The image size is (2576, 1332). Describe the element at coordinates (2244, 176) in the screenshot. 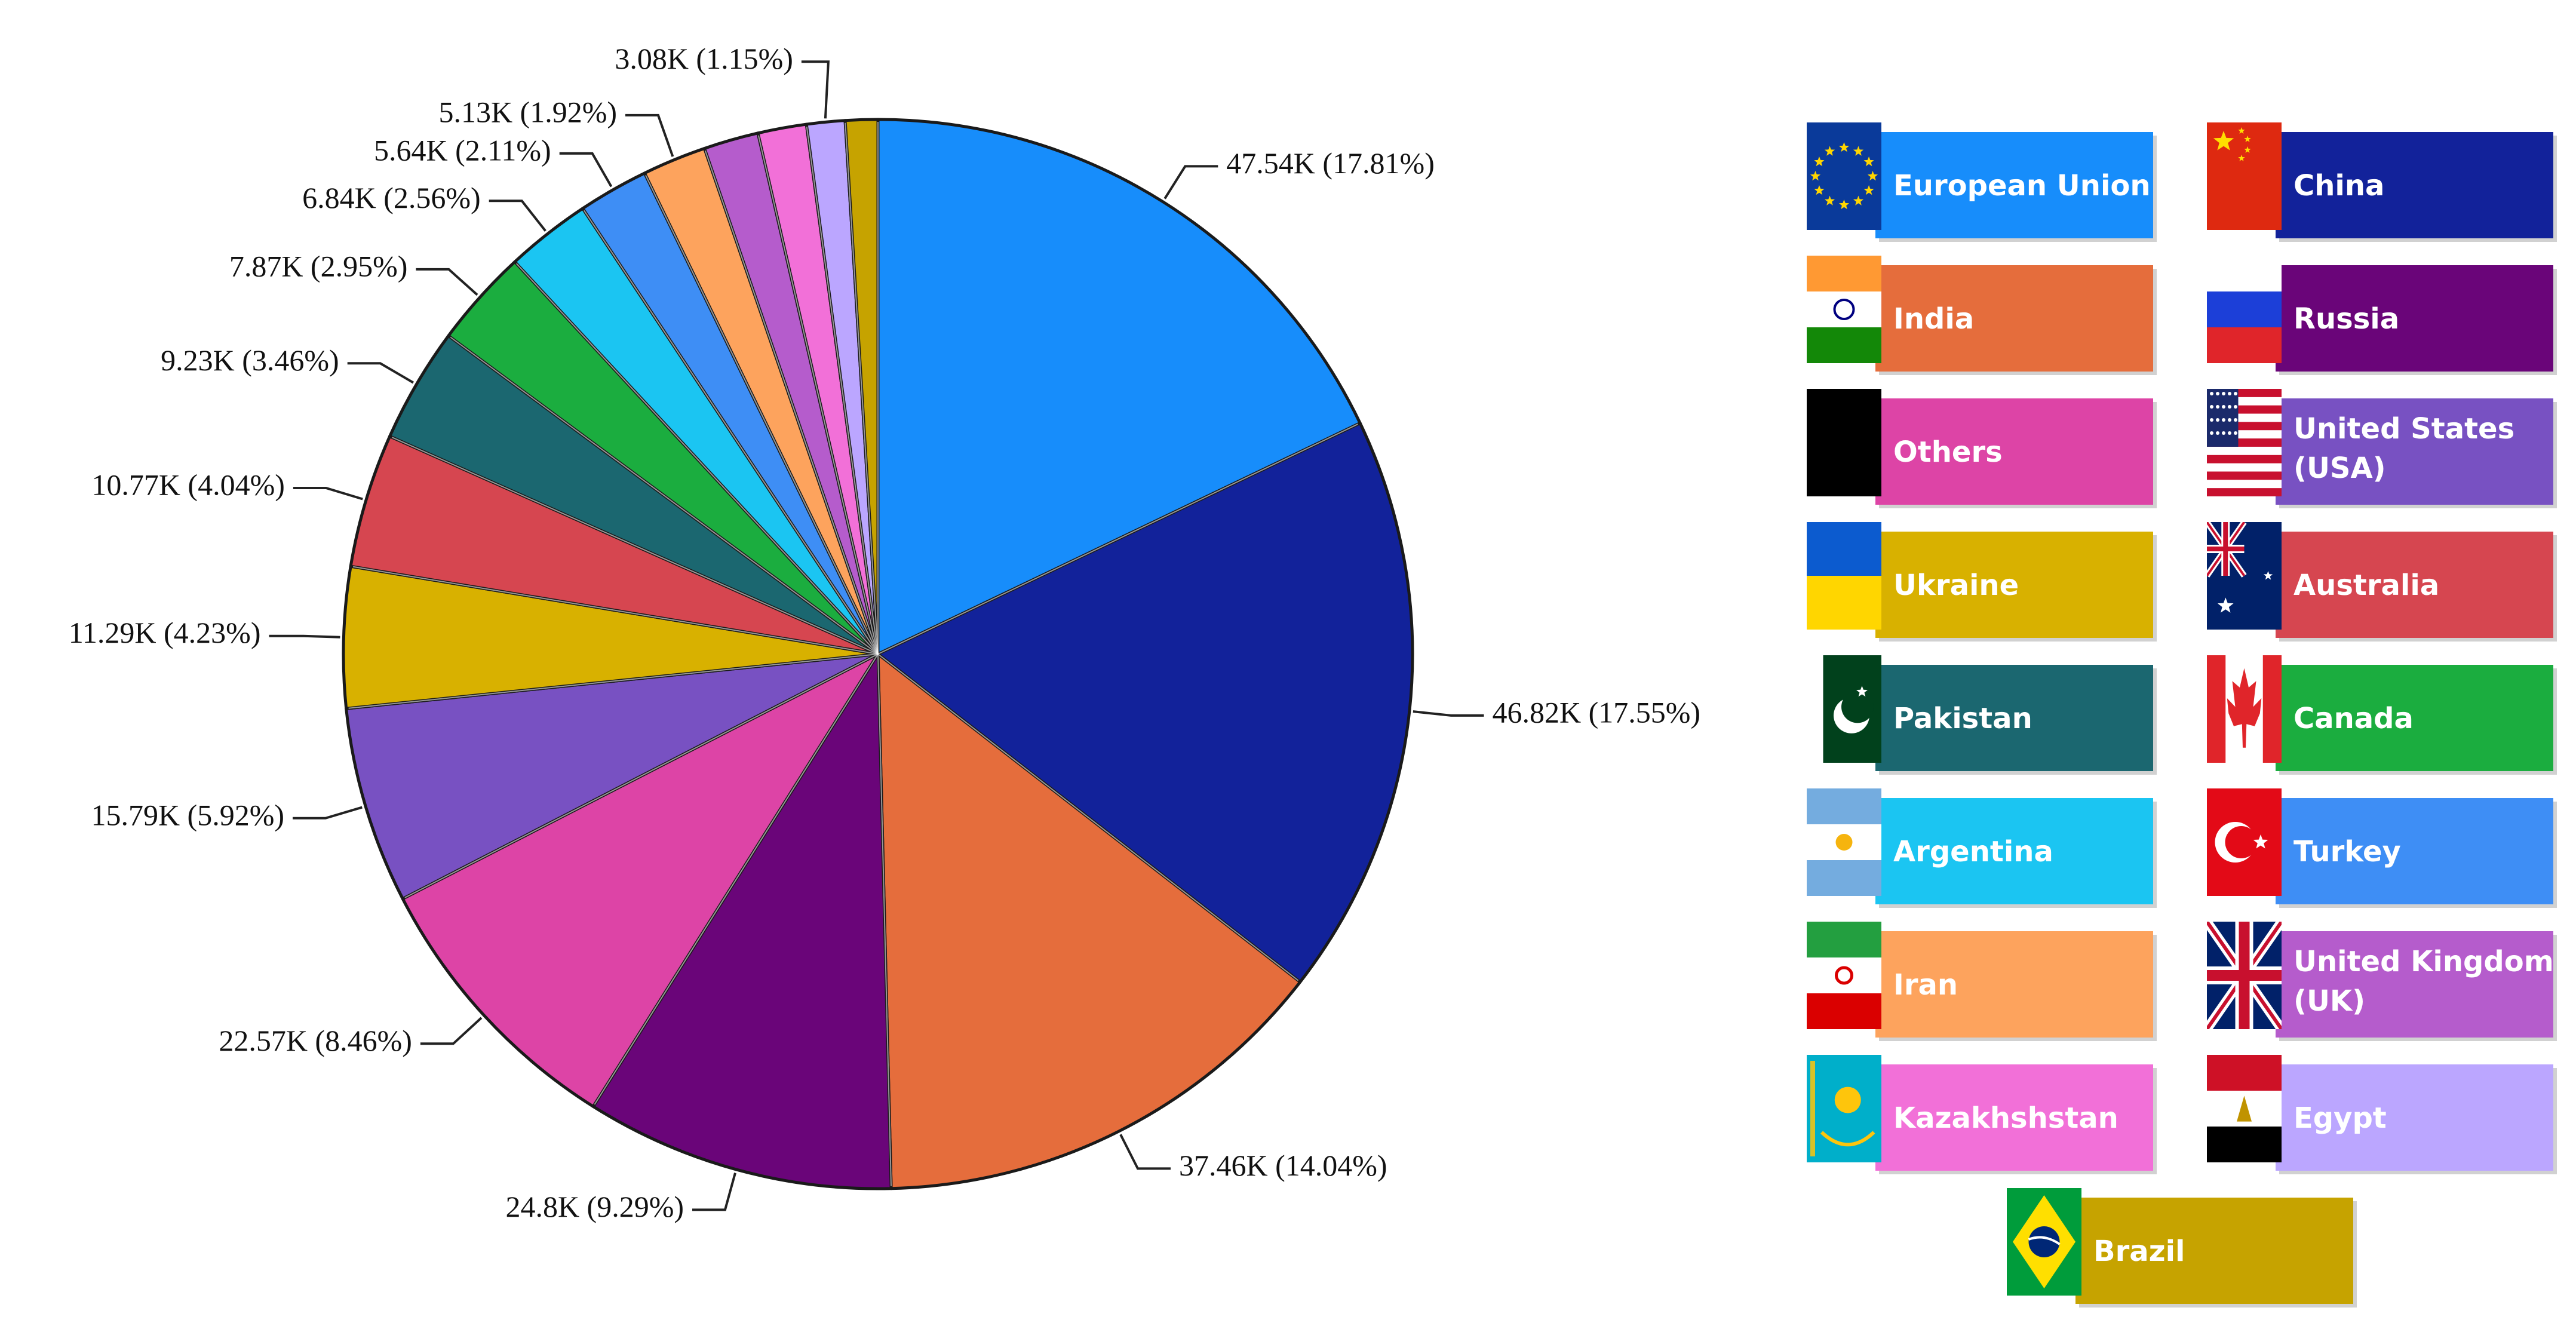

I see `china-flag-icon` at that location.